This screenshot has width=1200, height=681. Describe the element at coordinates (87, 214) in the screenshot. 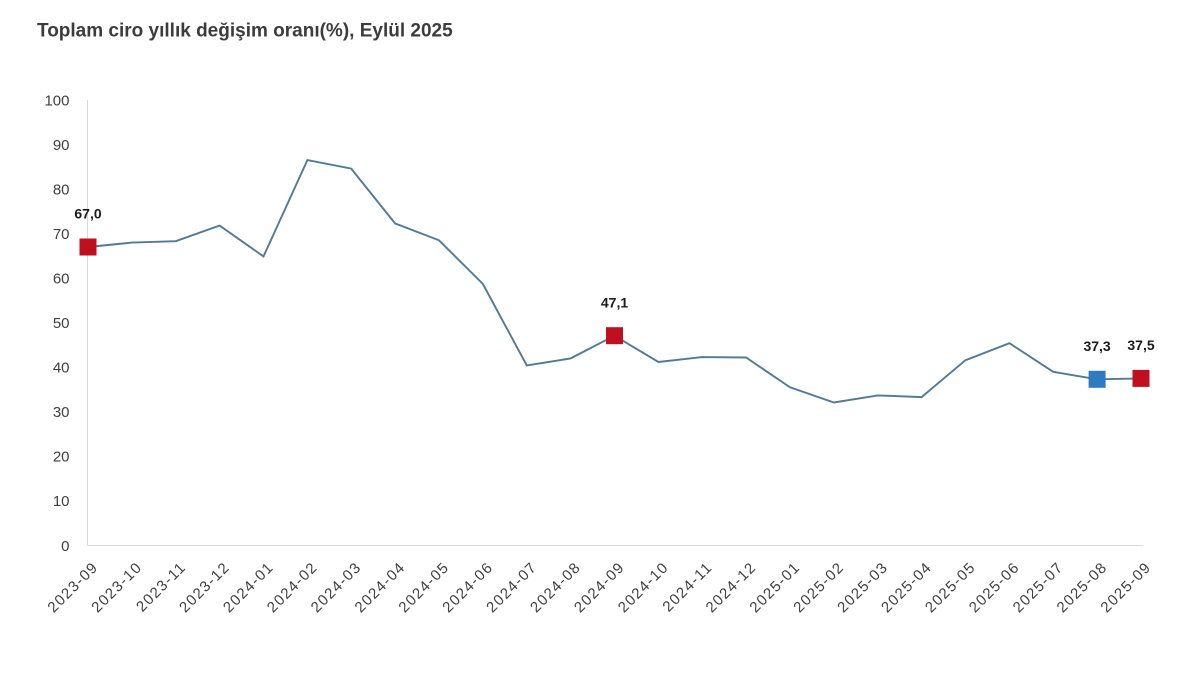

I see `svg-text: 67,0` at that location.